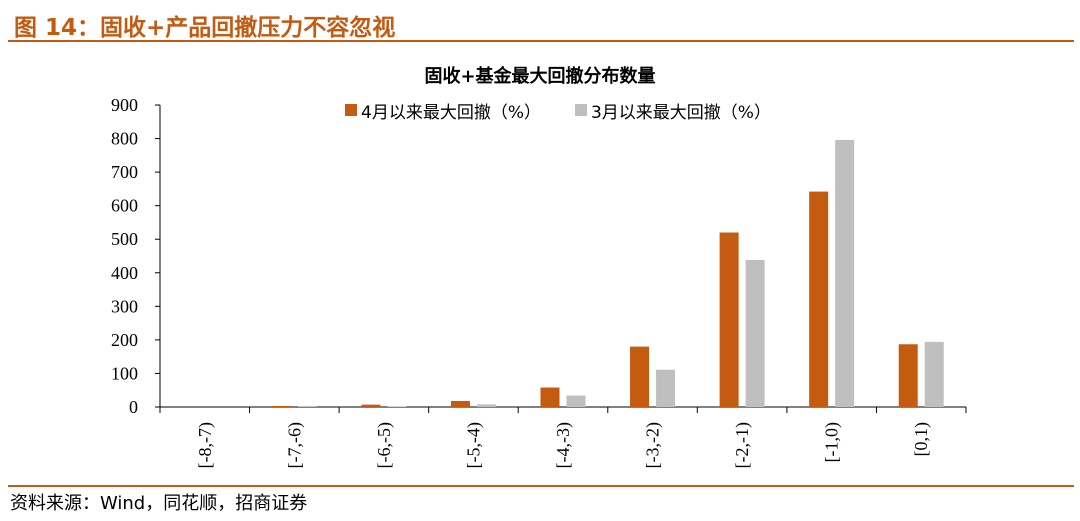 The width and height of the screenshot is (1080, 521). What do you see at coordinates (451, 112) in the screenshot?
I see `legend-label-series-1: 4月以来最大回撤（%）` at bounding box center [451, 112].